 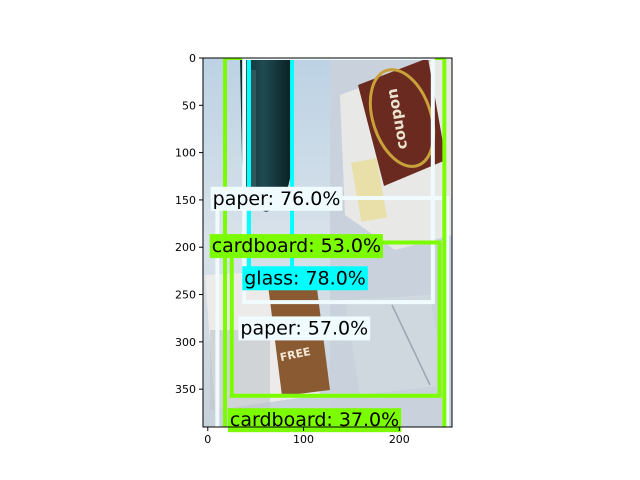 What do you see at coordinates (185, 153) in the screenshot?
I see `y-tick-label: 100` at bounding box center [185, 153].